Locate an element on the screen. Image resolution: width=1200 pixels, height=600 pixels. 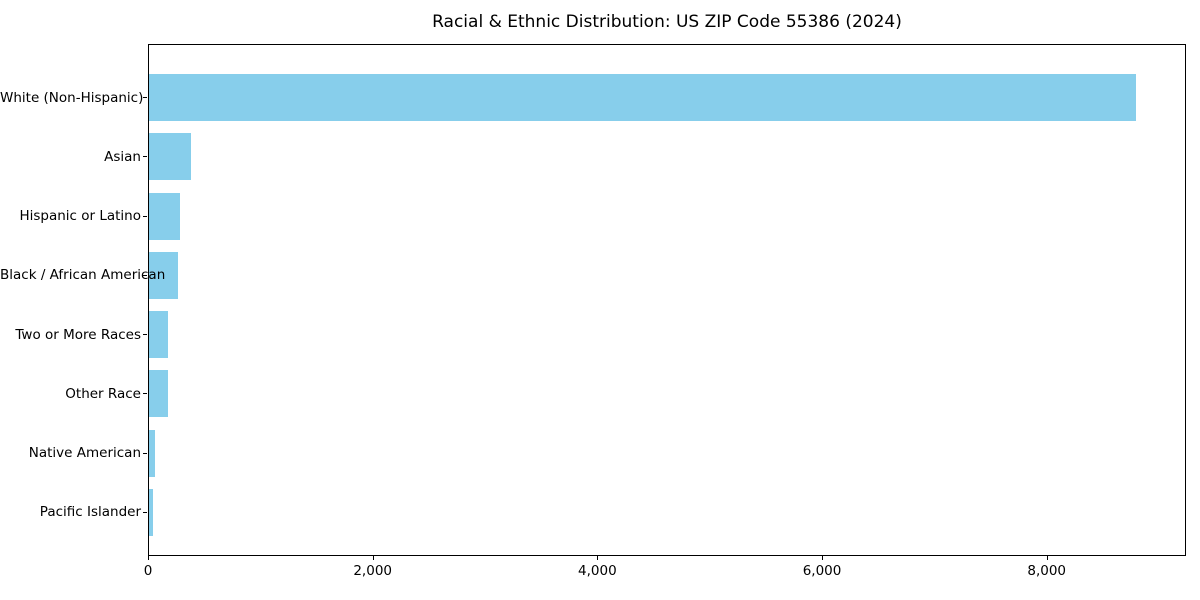
x-tick-label: 4,000 is located at coordinates (597, 571).